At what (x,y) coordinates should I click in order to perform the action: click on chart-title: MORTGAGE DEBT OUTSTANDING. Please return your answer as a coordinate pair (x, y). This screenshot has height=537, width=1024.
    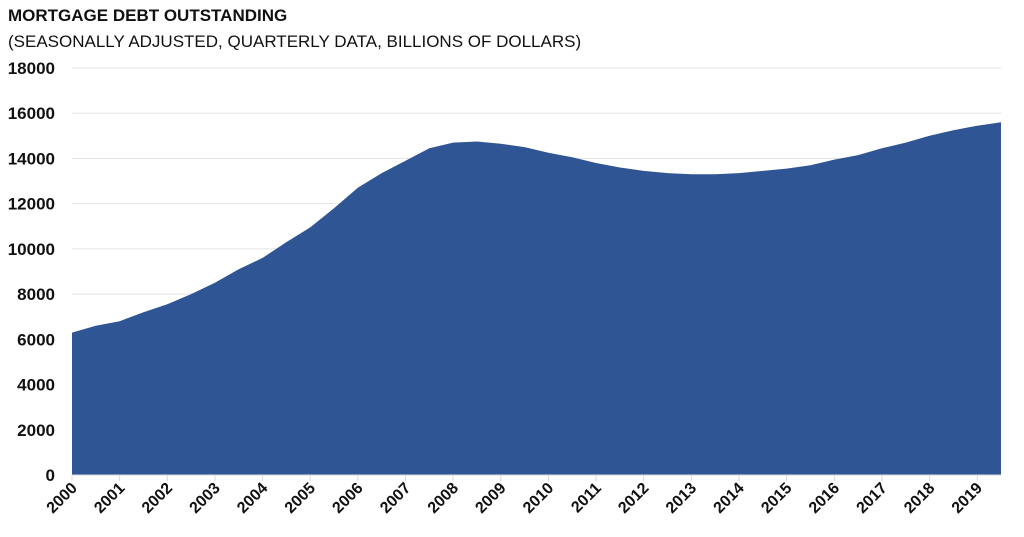
    Looking at the image, I should click on (148, 15).